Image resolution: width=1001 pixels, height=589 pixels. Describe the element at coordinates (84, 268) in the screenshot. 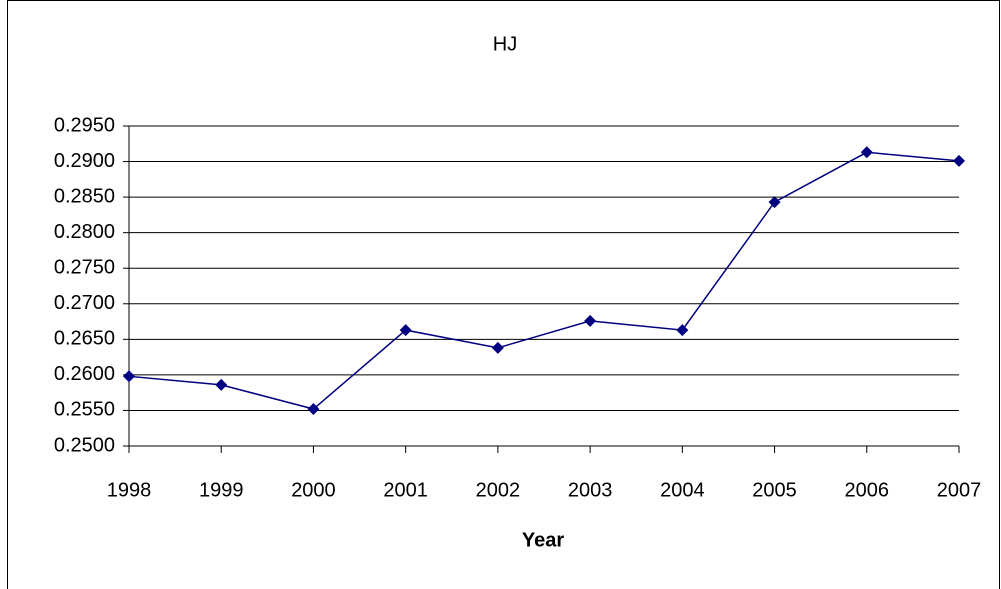

I see `y-tick-label: 0.2750` at that location.